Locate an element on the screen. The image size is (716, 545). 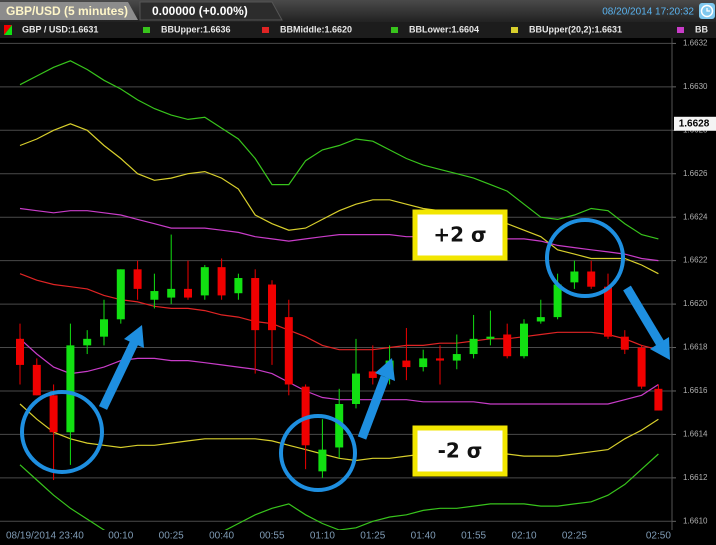
y-tick-label: 1.6614 is located at coordinates (695, 434).